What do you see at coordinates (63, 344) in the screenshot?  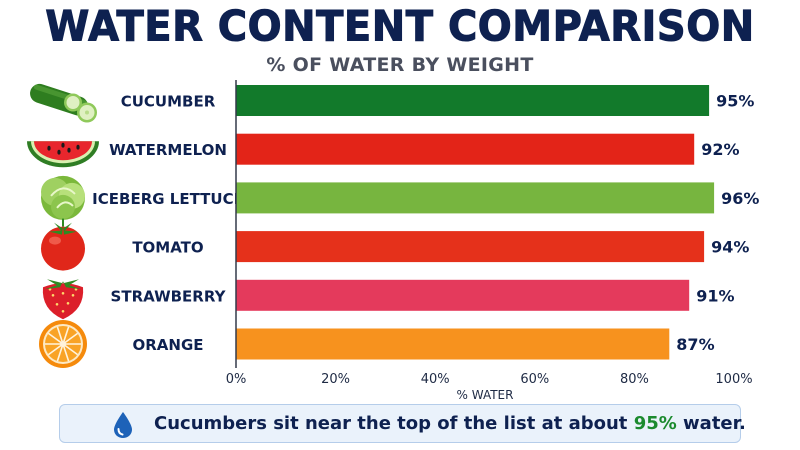 I see `orange-icon` at bounding box center [63, 344].